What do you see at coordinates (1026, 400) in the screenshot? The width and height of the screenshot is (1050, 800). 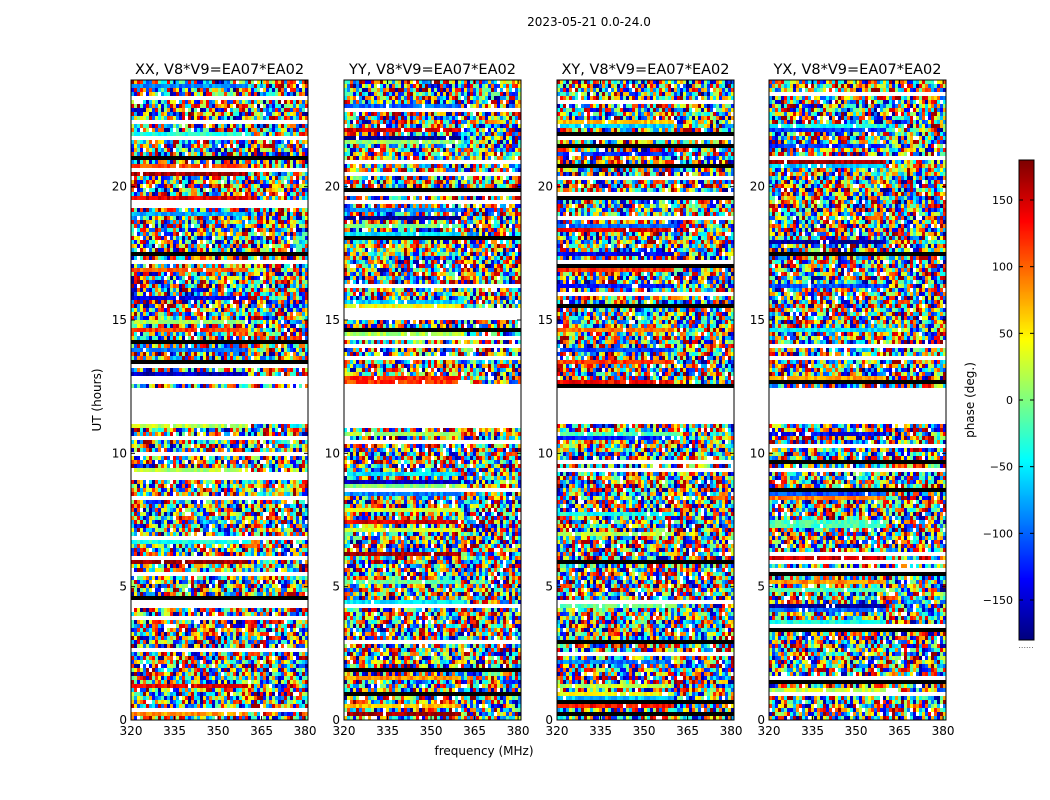 I see `colorbar-gradient` at bounding box center [1026, 400].